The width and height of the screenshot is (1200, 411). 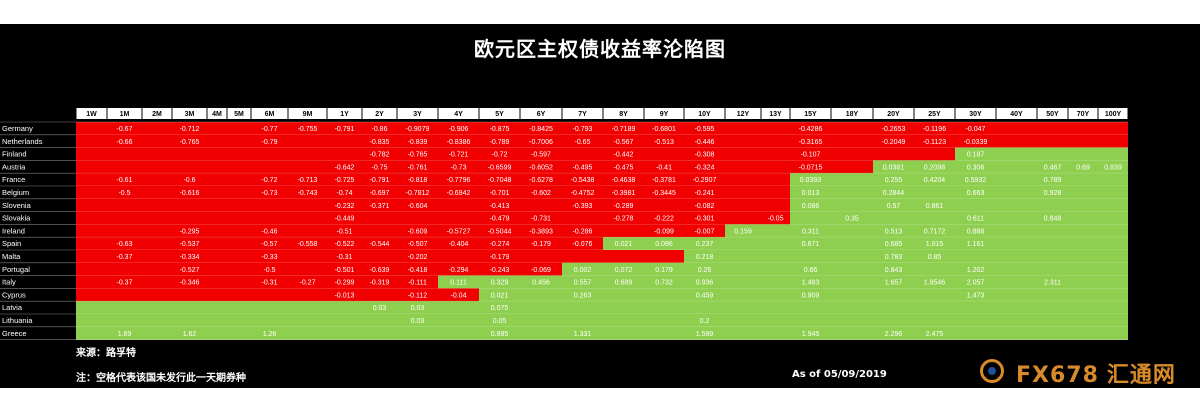 I want to click on cell-value: 2.296, so click(x=894, y=334).